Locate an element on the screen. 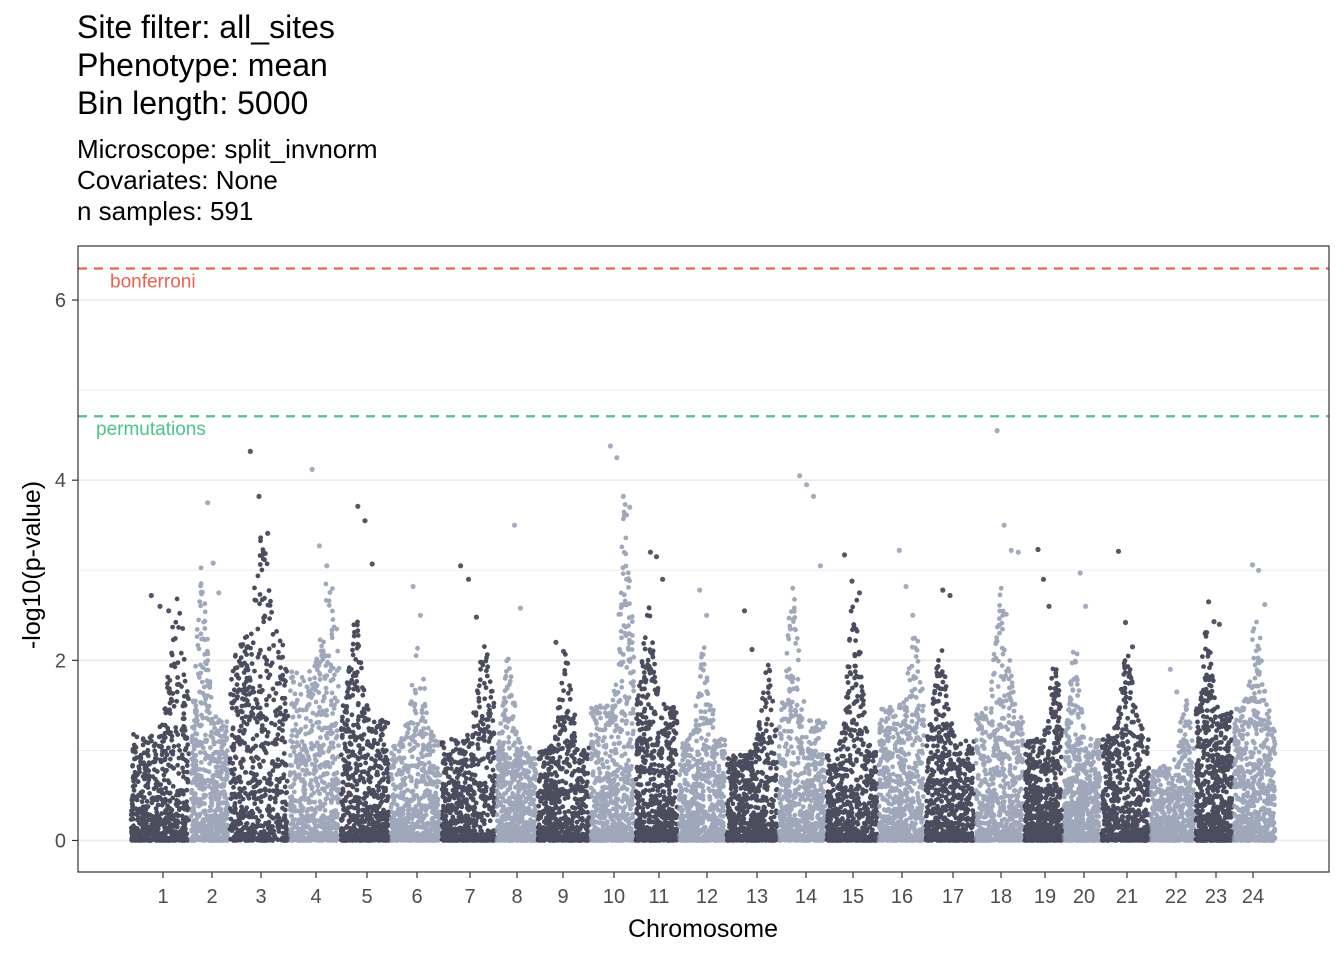 Image resolution: width=1344 pixels, height=960 pixels. x-tick-label-chromosome-6: 6 is located at coordinates (416, 897).